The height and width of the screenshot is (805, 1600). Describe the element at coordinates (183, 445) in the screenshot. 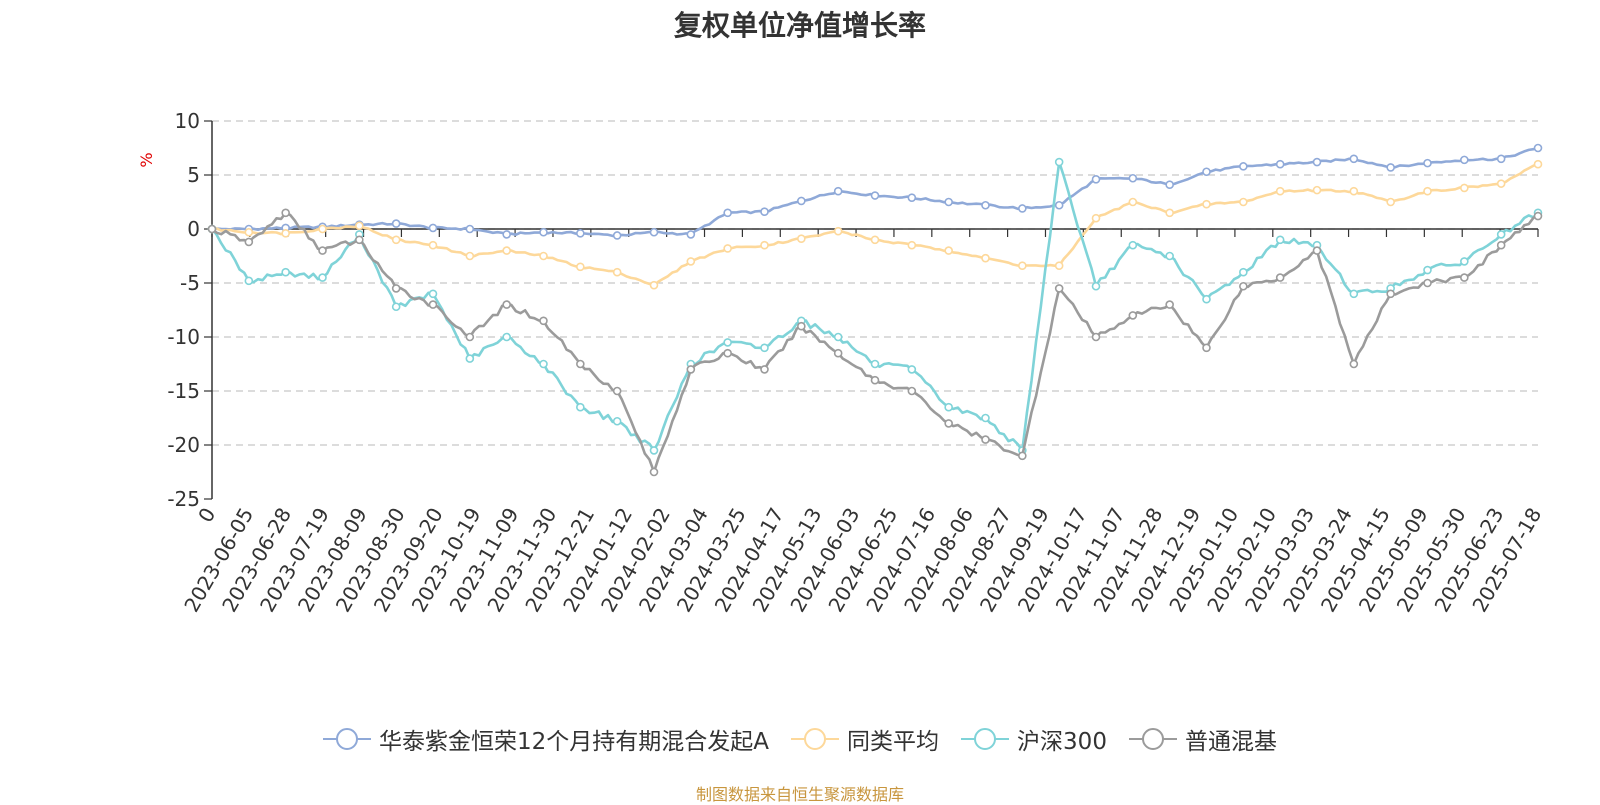

I see `y-tick-label: -20` at that location.